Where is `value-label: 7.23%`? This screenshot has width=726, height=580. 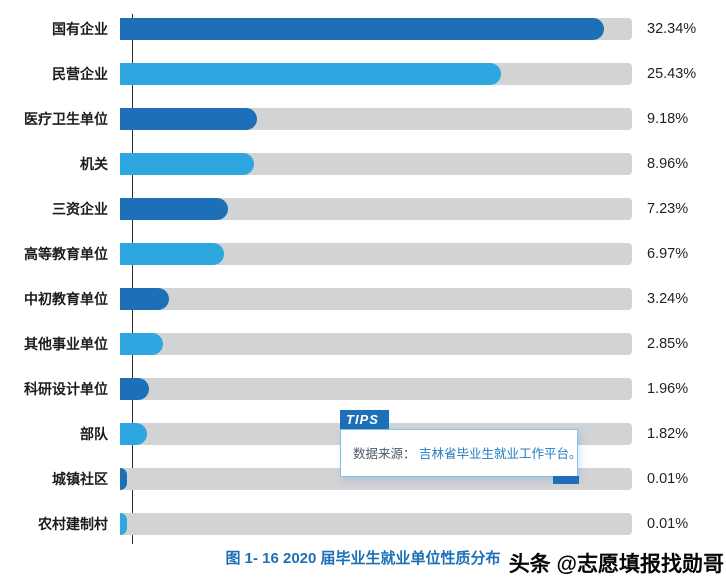 value-label: 7.23% is located at coordinates (668, 208).